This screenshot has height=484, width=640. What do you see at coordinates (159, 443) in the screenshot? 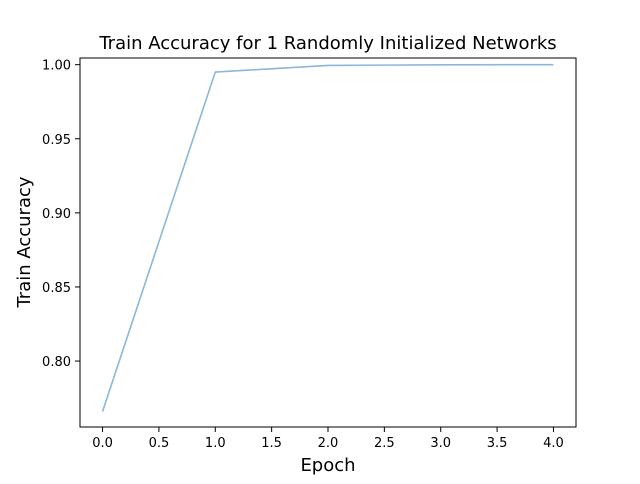
I see `x-tick-label: 0.5` at bounding box center [159, 443].